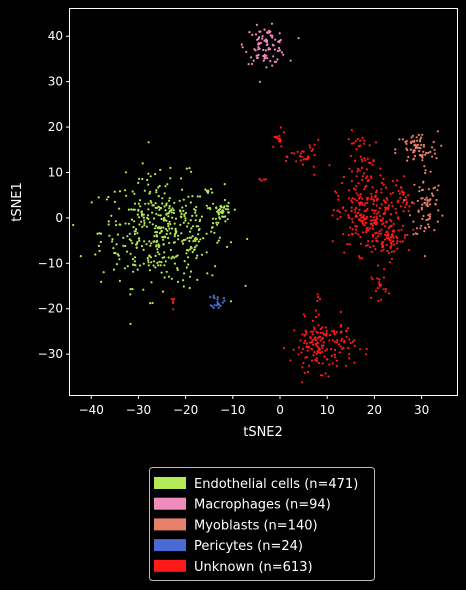 The width and height of the screenshot is (466, 590). Describe the element at coordinates (419, 194) in the screenshot. I see `series-2-points` at that location.